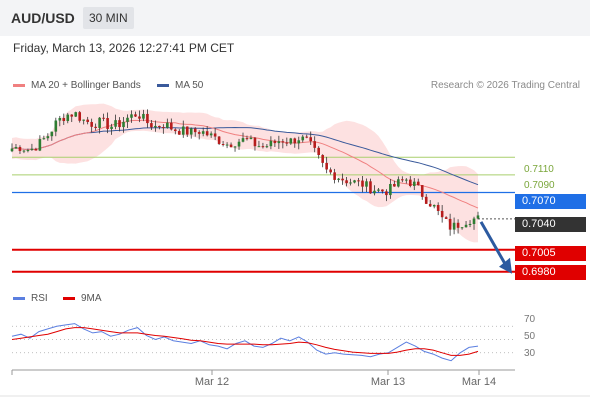 The height and width of the screenshot is (400, 590). Describe the element at coordinates (539, 169) in the screenshot. I see `level-label-0: 0.7110` at that location.